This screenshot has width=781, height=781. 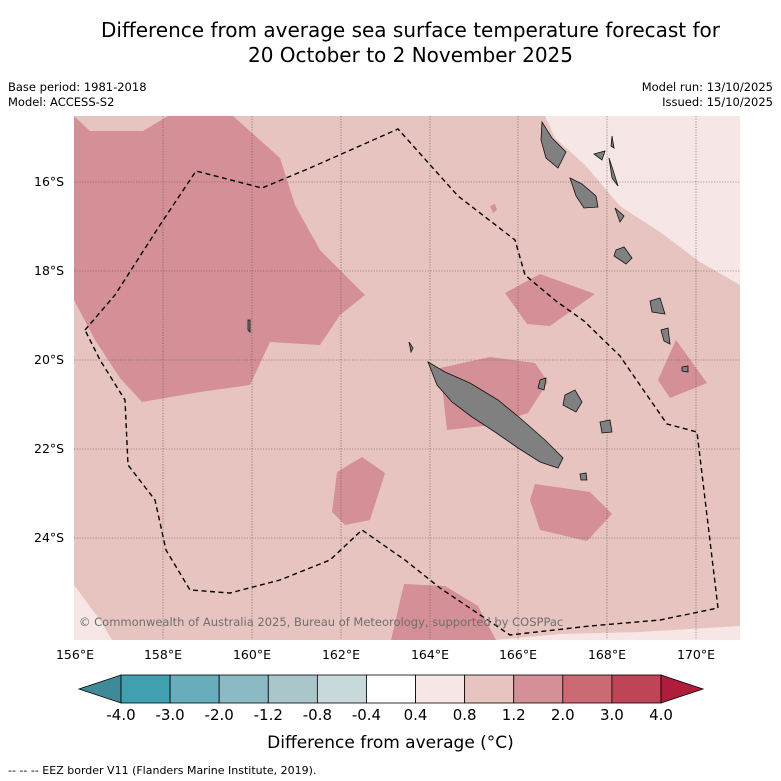 I want to click on colorbar-tick-label: 2.0, so click(x=562, y=715).